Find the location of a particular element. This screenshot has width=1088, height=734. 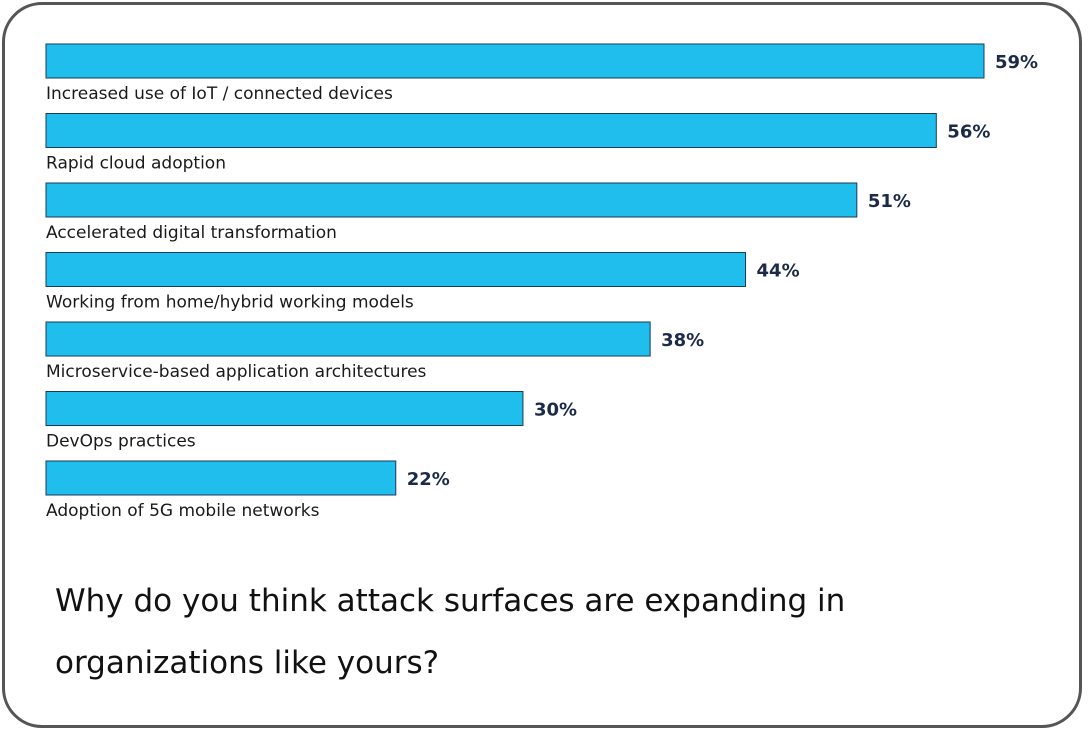

category-label-7: Adoption of 5G mobile networks is located at coordinates (183, 511).